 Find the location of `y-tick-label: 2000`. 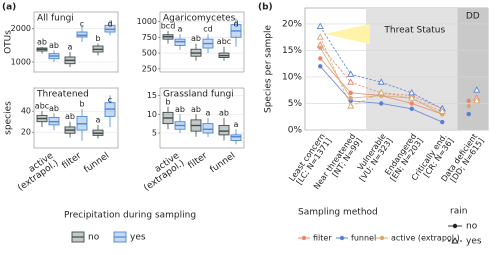

y-tick-label: 2000 is located at coordinates (21, 28).